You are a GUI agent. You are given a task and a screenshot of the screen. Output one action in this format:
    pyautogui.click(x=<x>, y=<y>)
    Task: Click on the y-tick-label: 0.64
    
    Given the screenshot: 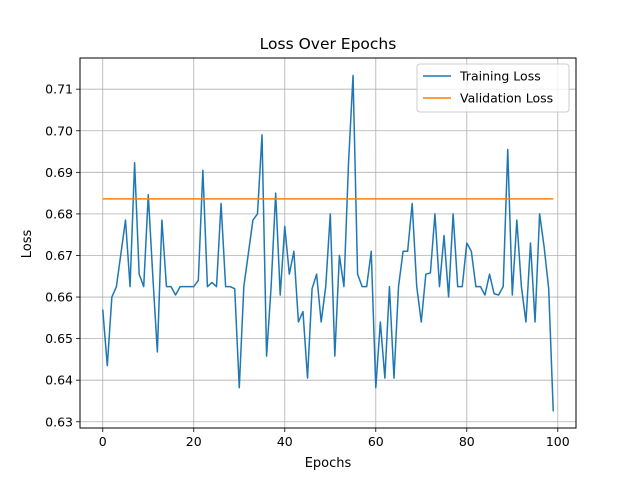 What is the action you would take?
    pyautogui.click(x=59, y=380)
    